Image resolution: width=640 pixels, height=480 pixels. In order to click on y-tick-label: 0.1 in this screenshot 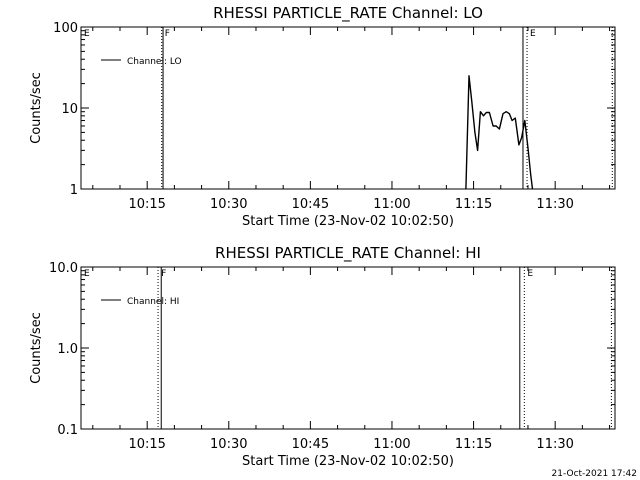, I will do `click(67, 430)`.